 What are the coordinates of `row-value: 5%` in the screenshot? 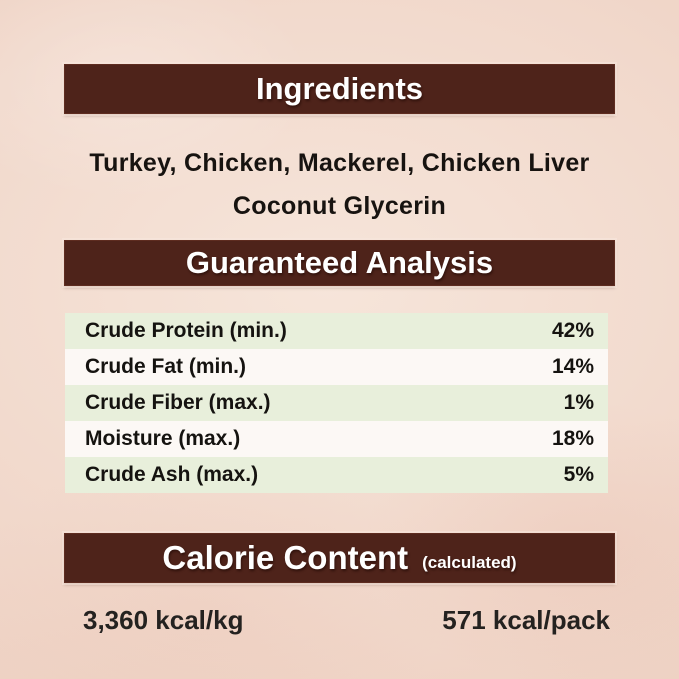 It's located at (578, 474).